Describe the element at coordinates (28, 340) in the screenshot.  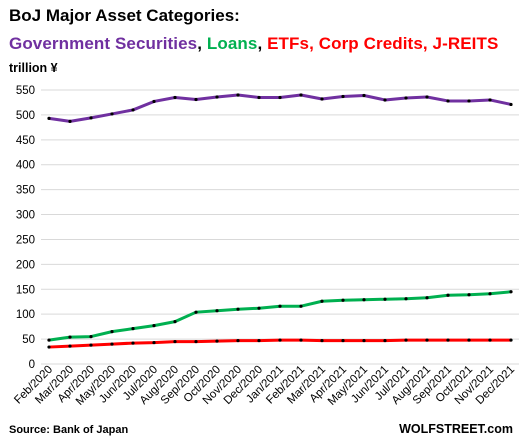
I see `y-tick-label: 50` at that location.